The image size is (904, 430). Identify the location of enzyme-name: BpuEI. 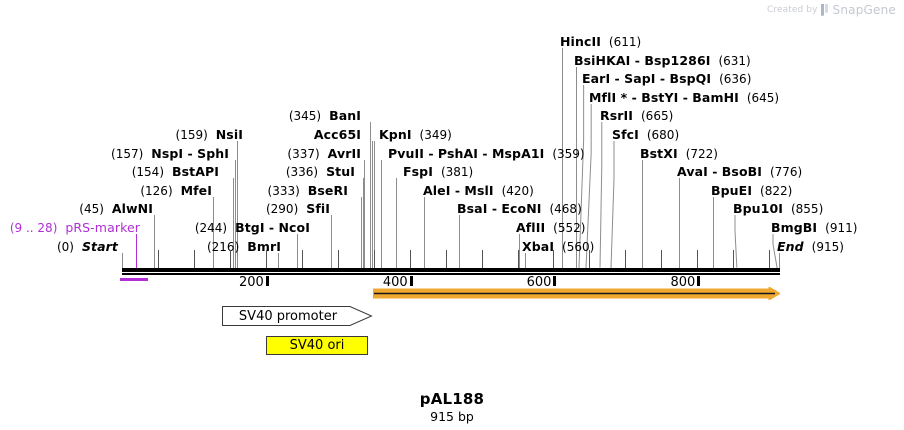
(732, 190).